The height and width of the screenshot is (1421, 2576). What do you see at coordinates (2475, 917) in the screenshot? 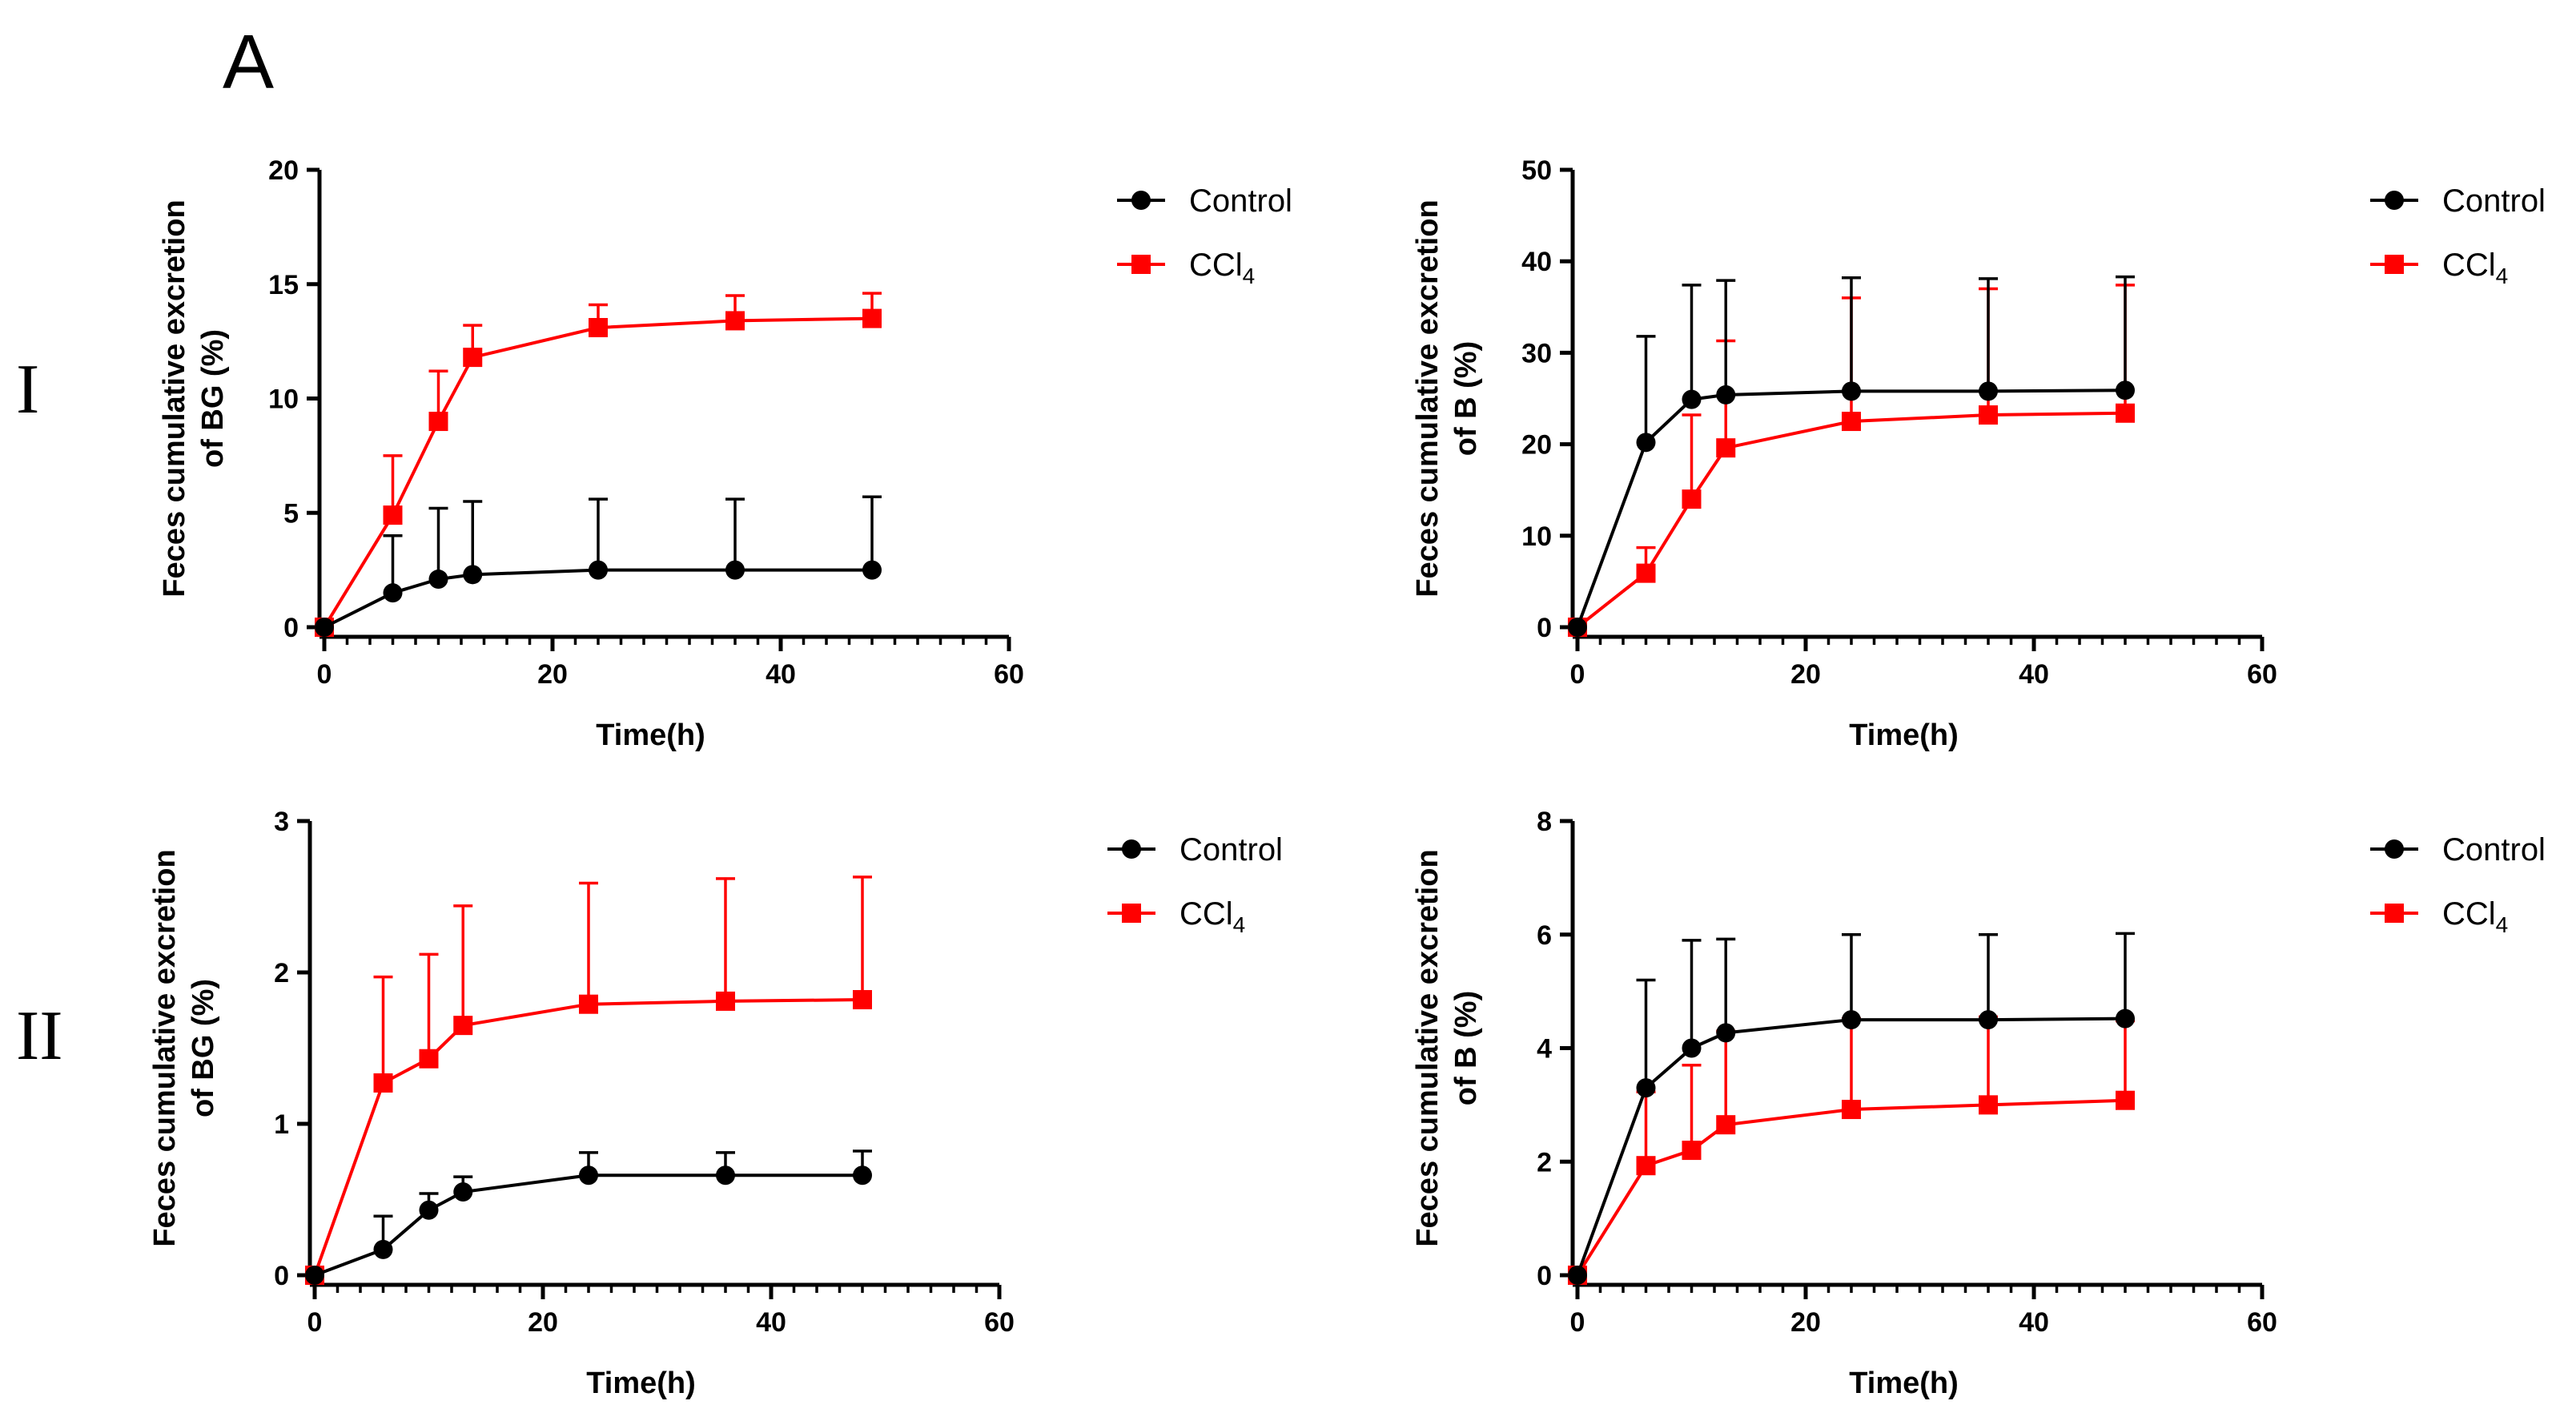
I see `legend-label-ccl4: CCl4` at bounding box center [2475, 917].